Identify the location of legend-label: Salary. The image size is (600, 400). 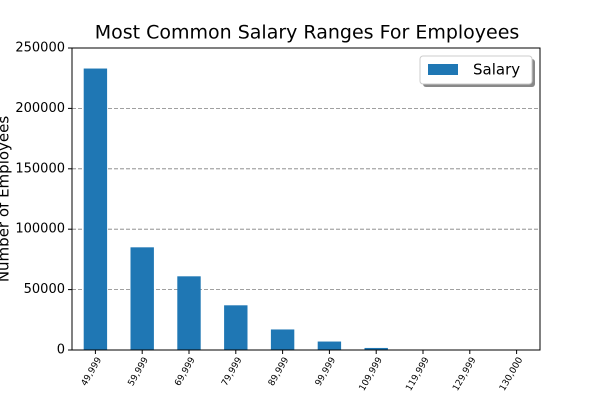
(496, 70).